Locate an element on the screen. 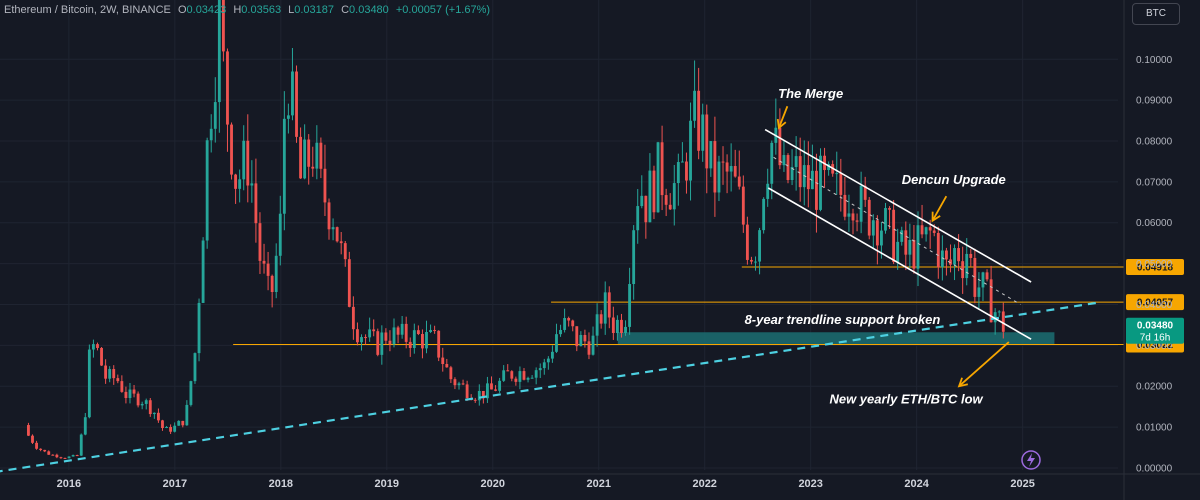  support-zone-rect is located at coordinates (836, 338).